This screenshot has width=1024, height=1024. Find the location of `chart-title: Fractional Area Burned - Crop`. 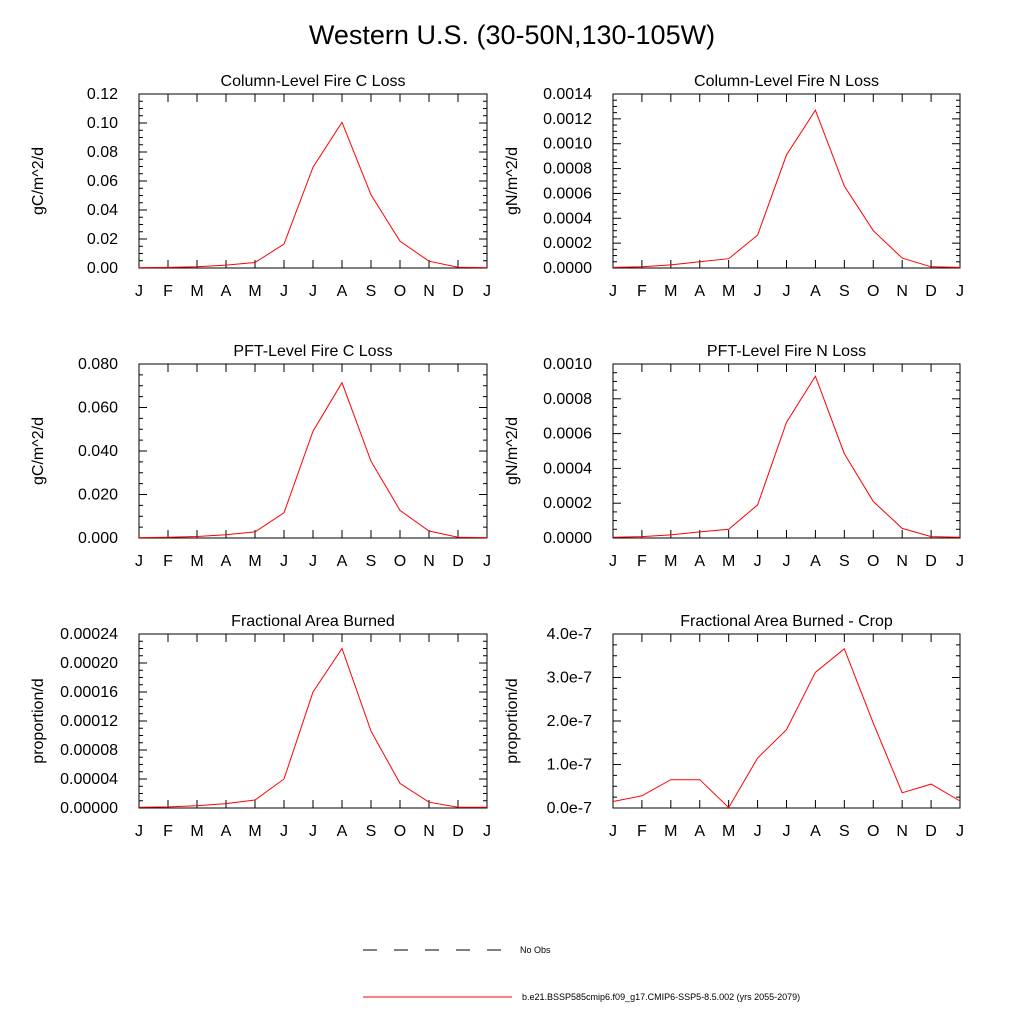

chart-title: Fractional Area Burned - Crop is located at coordinates (786, 621).